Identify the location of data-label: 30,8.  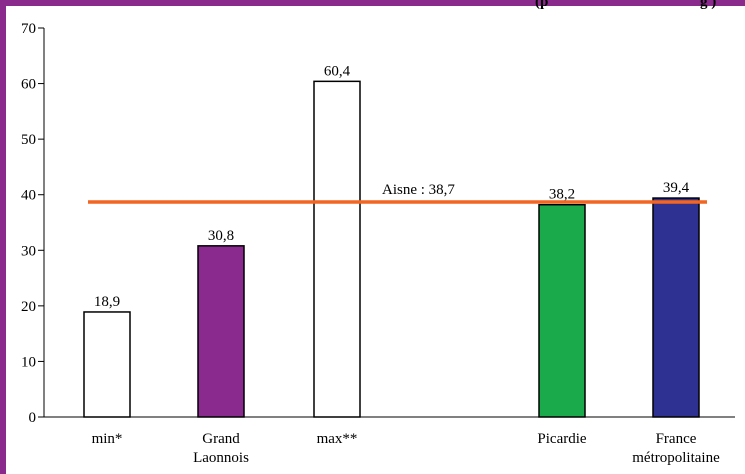
(221, 236).